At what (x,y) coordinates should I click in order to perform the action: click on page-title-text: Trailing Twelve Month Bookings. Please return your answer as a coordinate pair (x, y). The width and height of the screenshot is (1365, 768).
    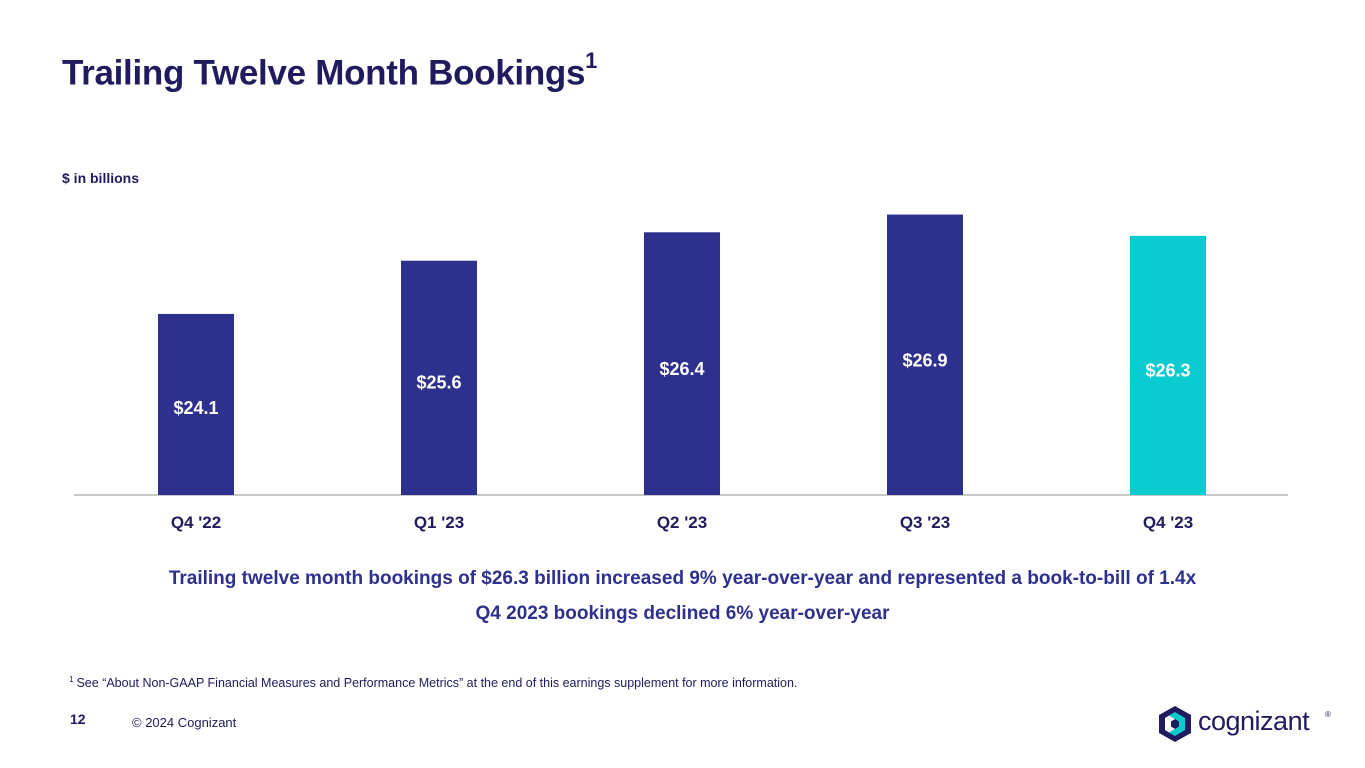
    Looking at the image, I should click on (324, 73).